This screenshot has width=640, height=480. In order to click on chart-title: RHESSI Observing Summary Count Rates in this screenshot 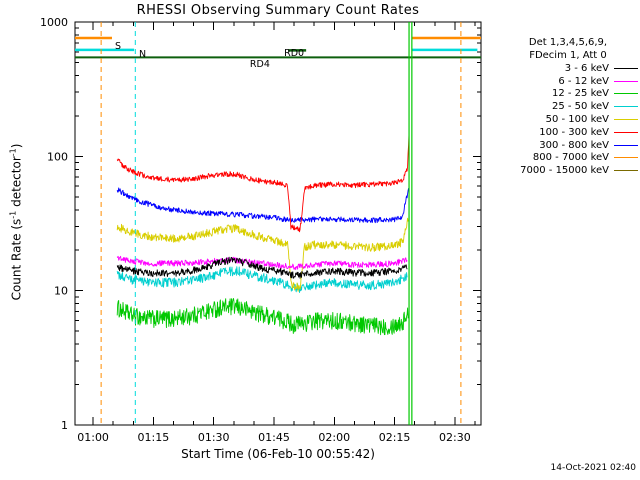, I will do `click(278, 10)`.